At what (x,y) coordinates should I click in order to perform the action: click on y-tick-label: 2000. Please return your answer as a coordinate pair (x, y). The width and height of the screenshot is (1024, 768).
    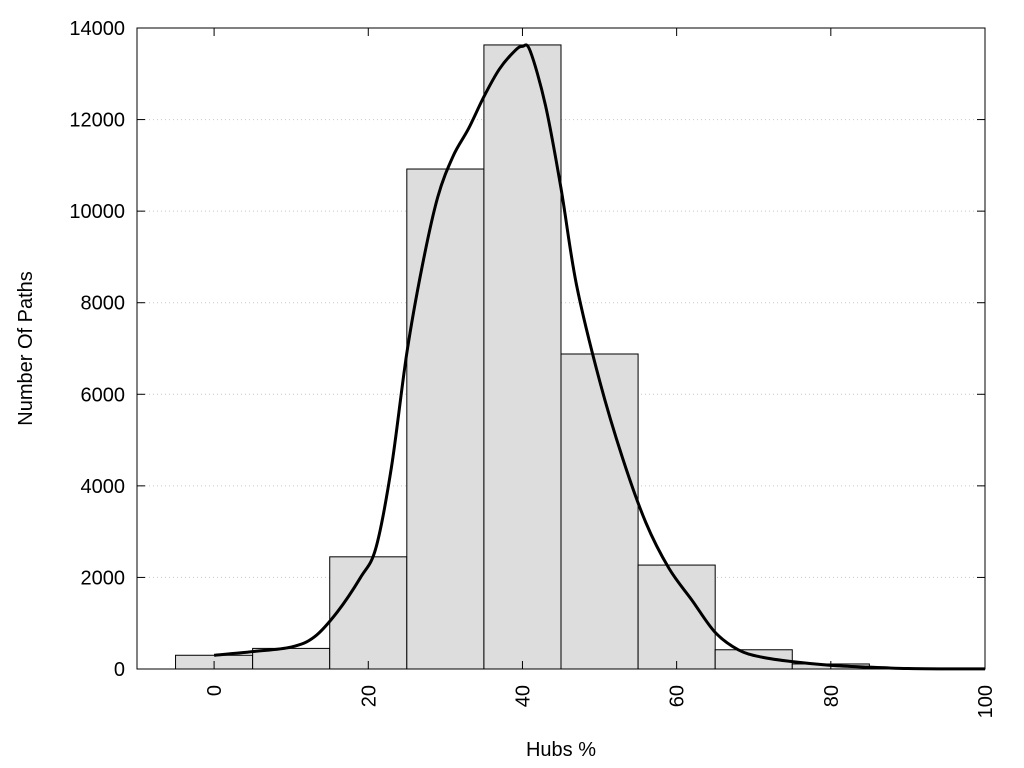
    Looking at the image, I should click on (103, 578).